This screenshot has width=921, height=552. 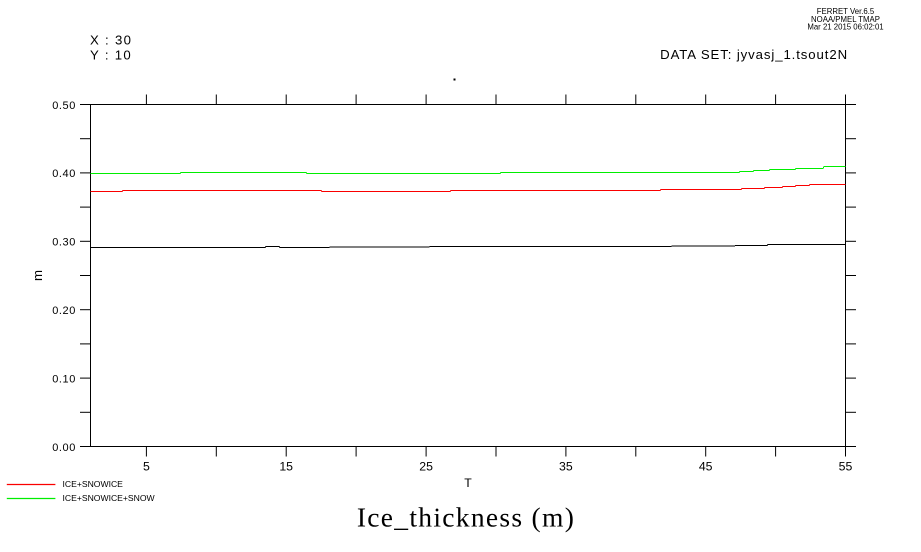 What do you see at coordinates (64, 174) in the screenshot?
I see `svg-text: 0.40` at bounding box center [64, 174].